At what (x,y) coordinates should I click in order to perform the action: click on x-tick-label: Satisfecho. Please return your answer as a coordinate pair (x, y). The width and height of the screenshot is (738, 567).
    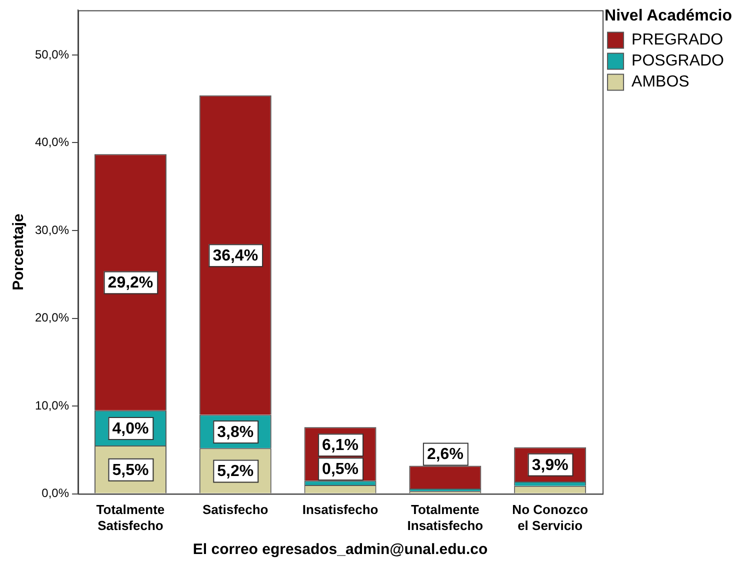
    Looking at the image, I should click on (235, 510).